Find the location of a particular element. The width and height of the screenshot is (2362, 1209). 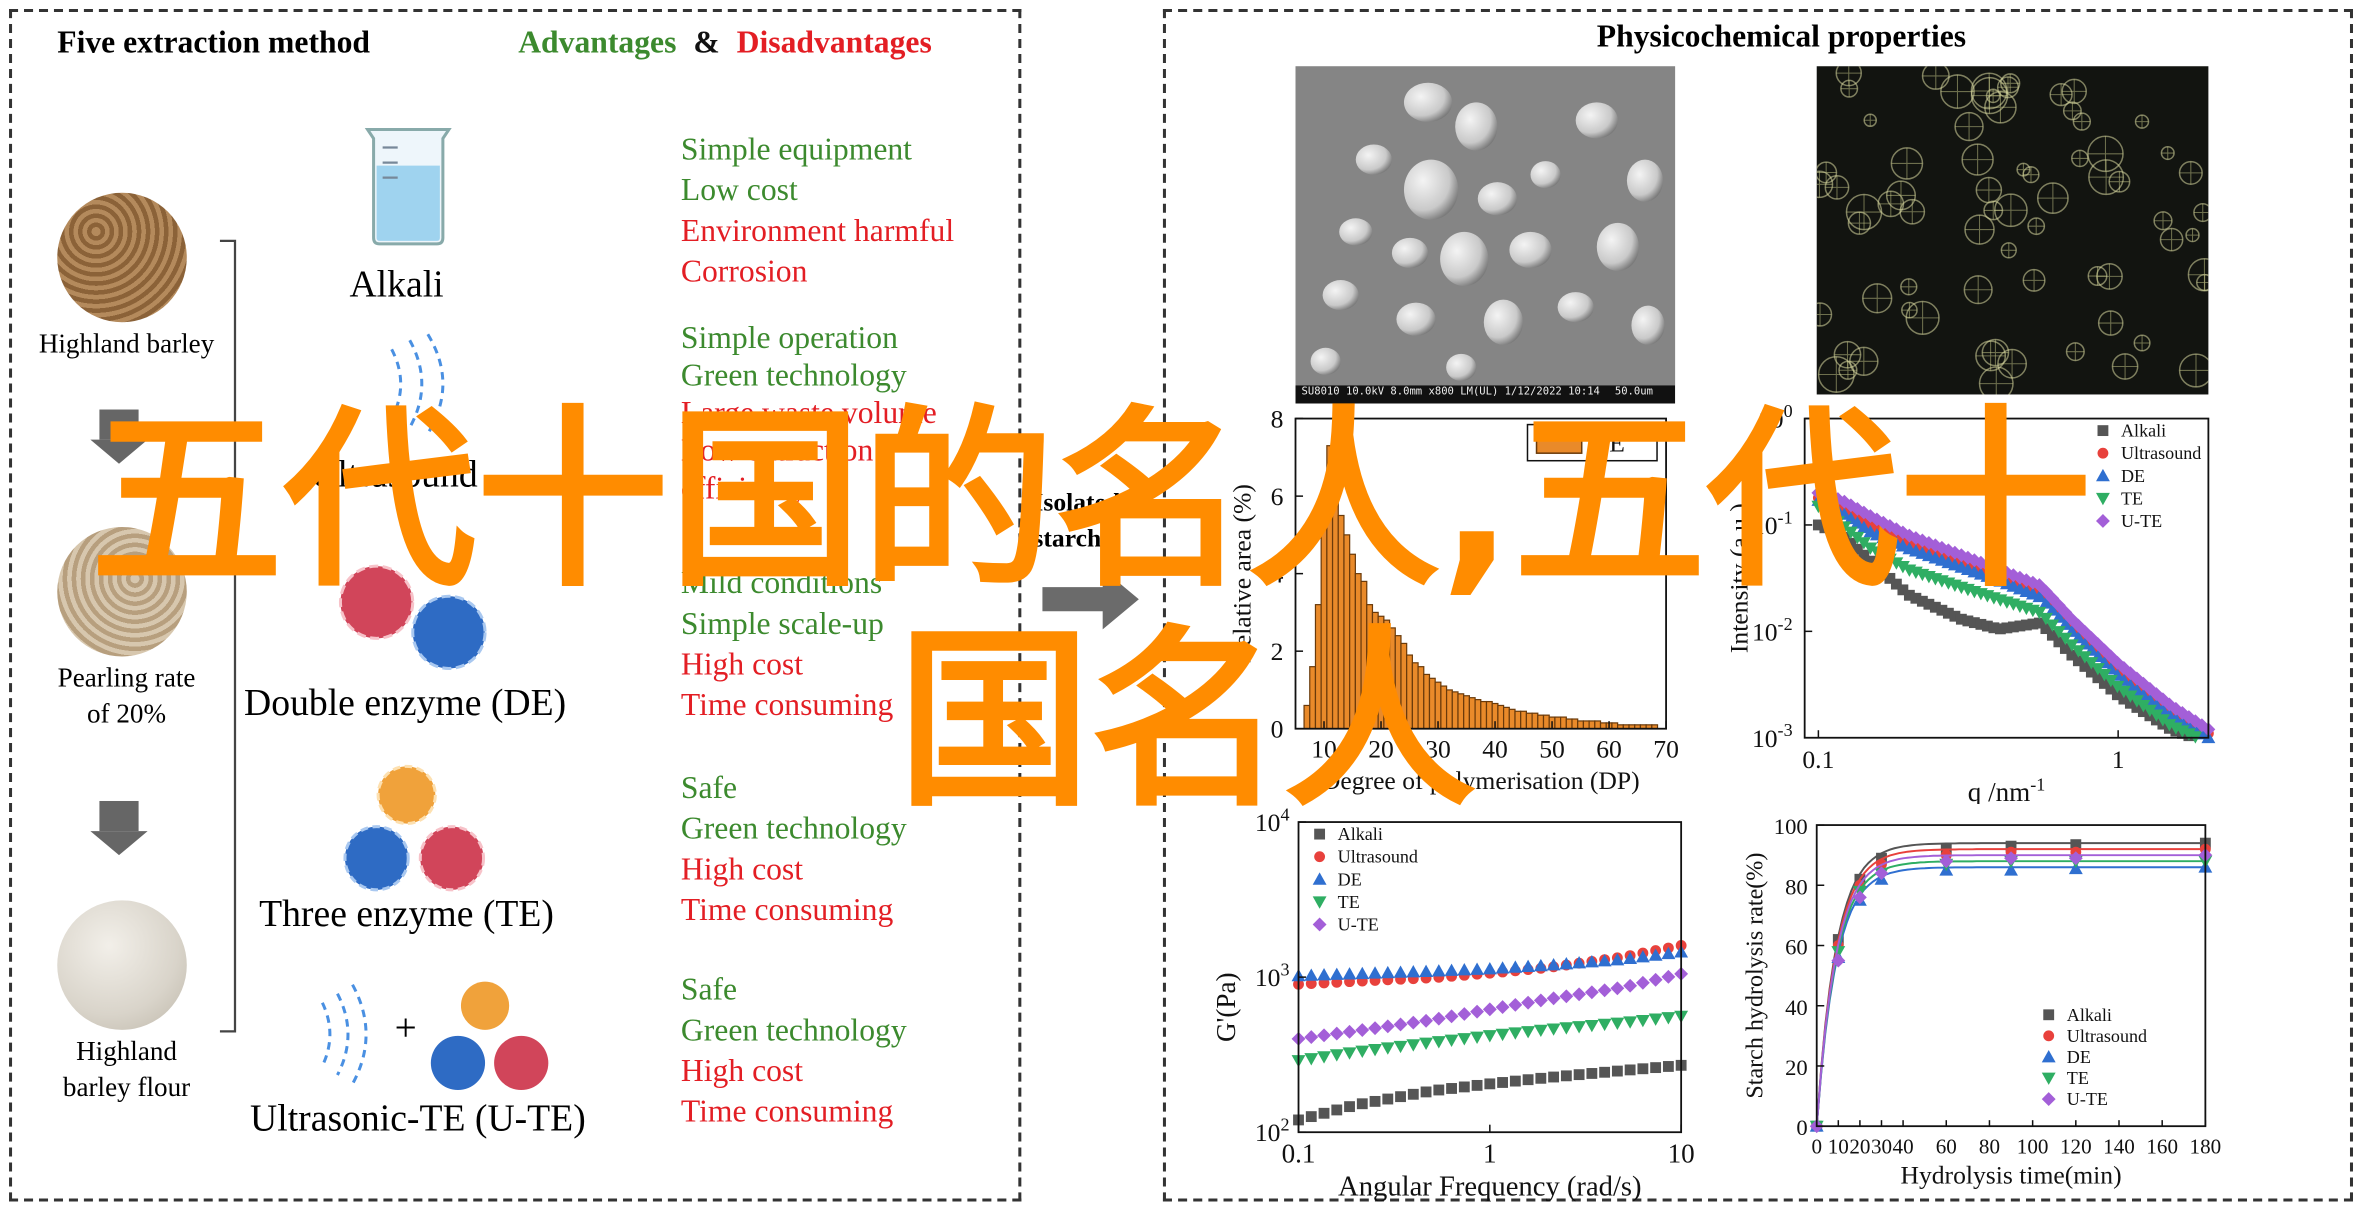

polarized-granules is located at coordinates (2012, 230).